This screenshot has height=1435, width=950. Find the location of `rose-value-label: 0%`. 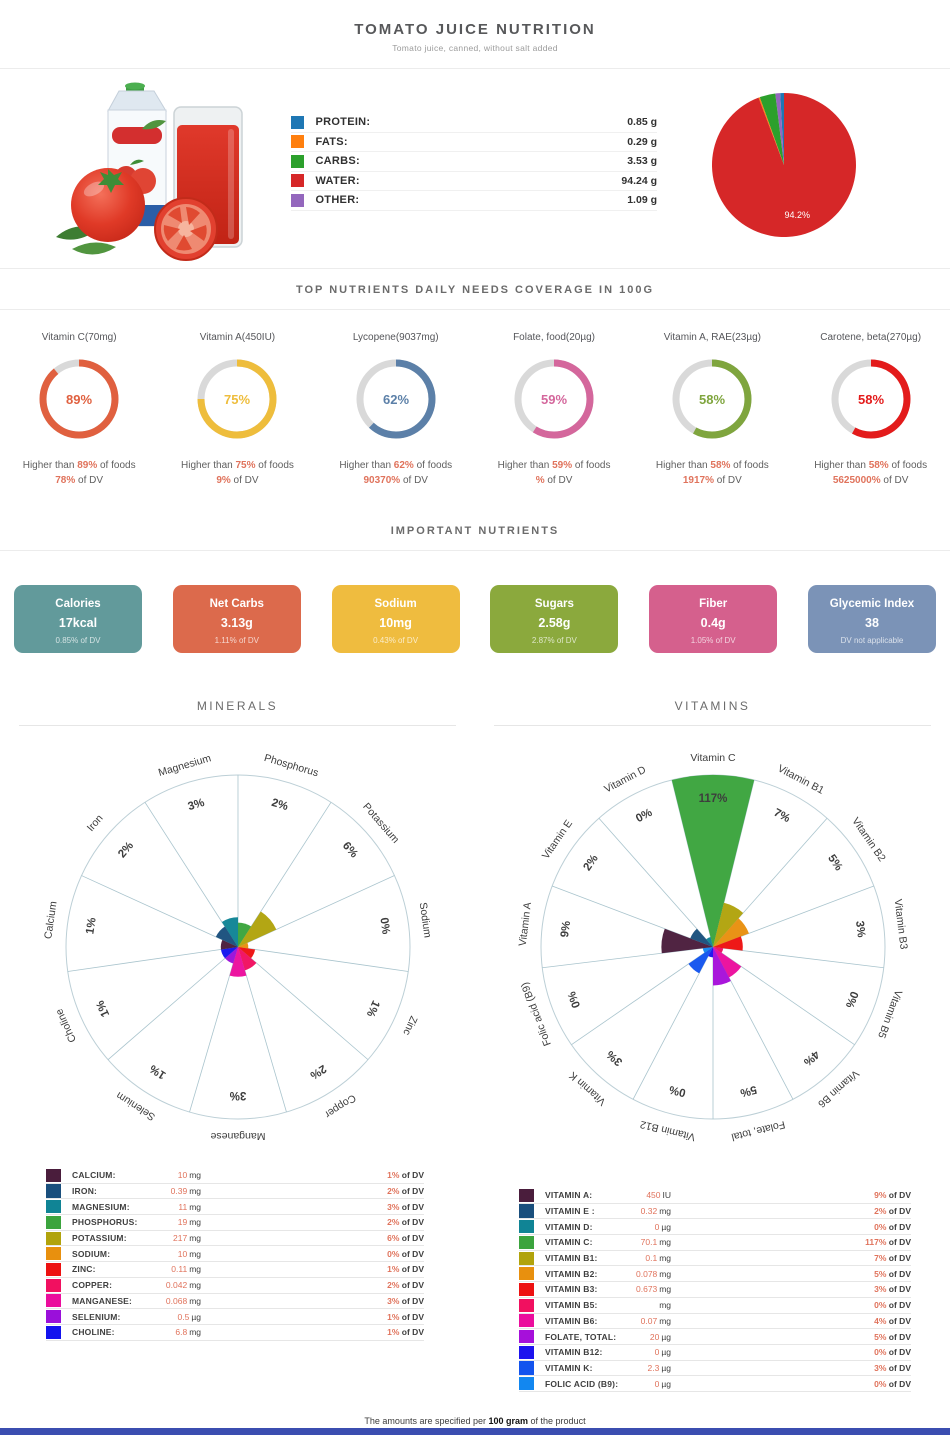

rose-value-label: 0% is located at coordinates (574, 1000).